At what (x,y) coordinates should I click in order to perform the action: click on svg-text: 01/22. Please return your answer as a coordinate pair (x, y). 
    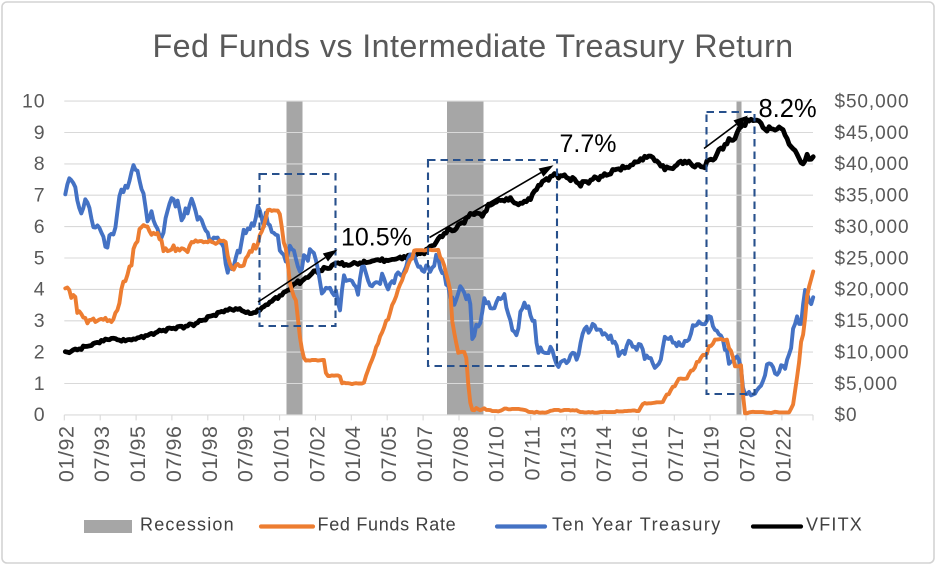
    Looking at the image, I should click on (783, 454).